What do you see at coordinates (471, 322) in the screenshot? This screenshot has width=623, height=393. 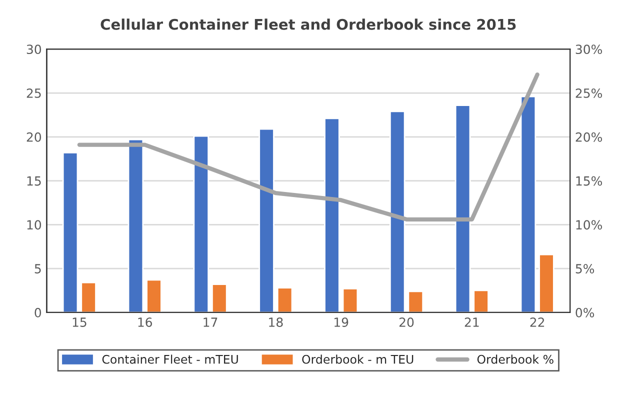 I see `x-tick-label: 21` at bounding box center [471, 322].